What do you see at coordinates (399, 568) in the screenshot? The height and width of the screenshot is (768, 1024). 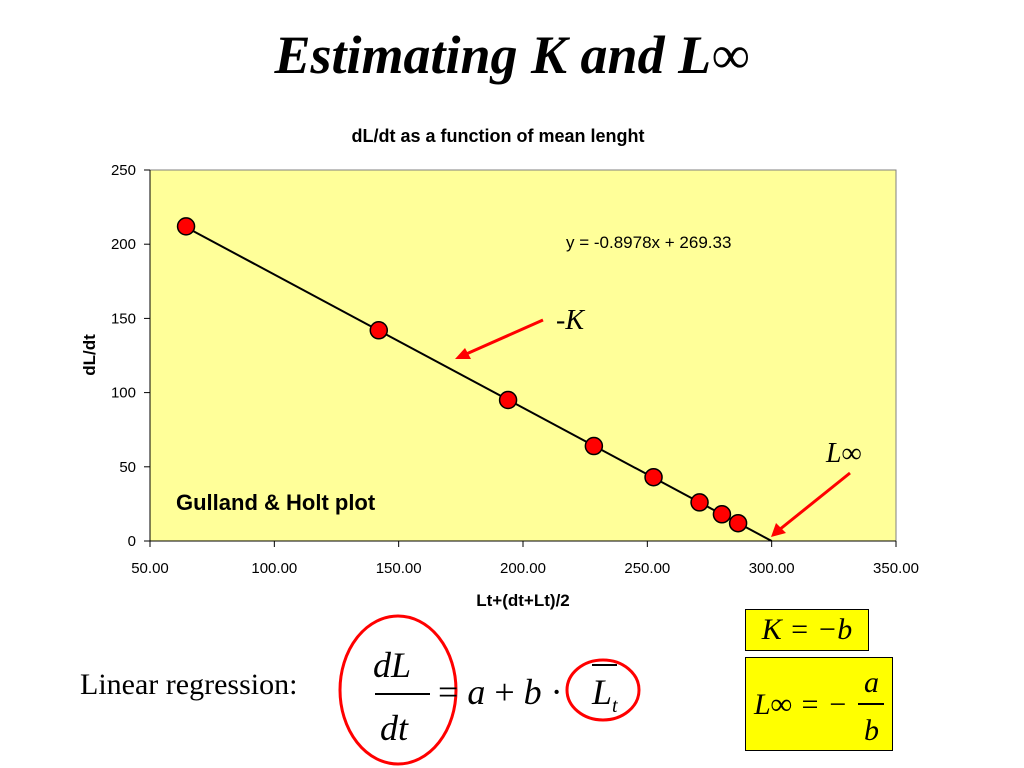 I see `x-tick-label: 150.00` at bounding box center [399, 568].